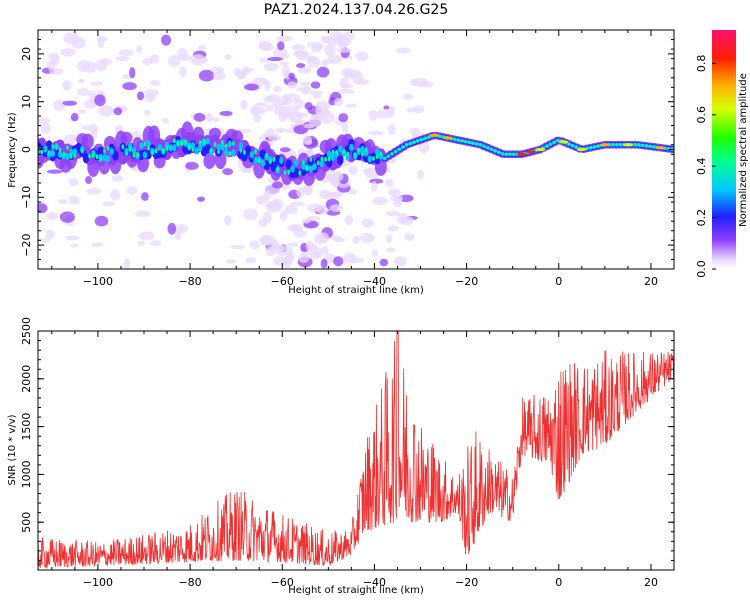  What do you see at coordinates (26, 474) in the screenshot?
I see `snr-ytick-label: 1000` at bounding box center [26, 474].